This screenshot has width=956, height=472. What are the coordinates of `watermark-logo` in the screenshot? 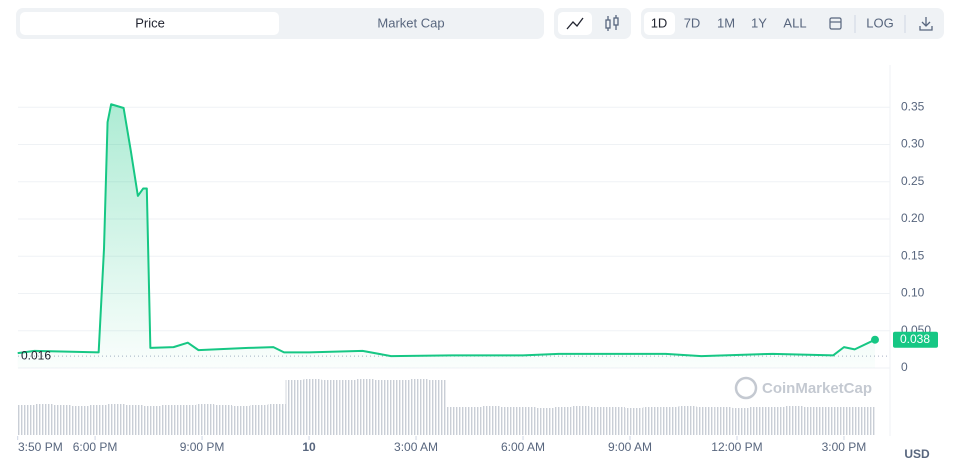 It's located at (746, 388).